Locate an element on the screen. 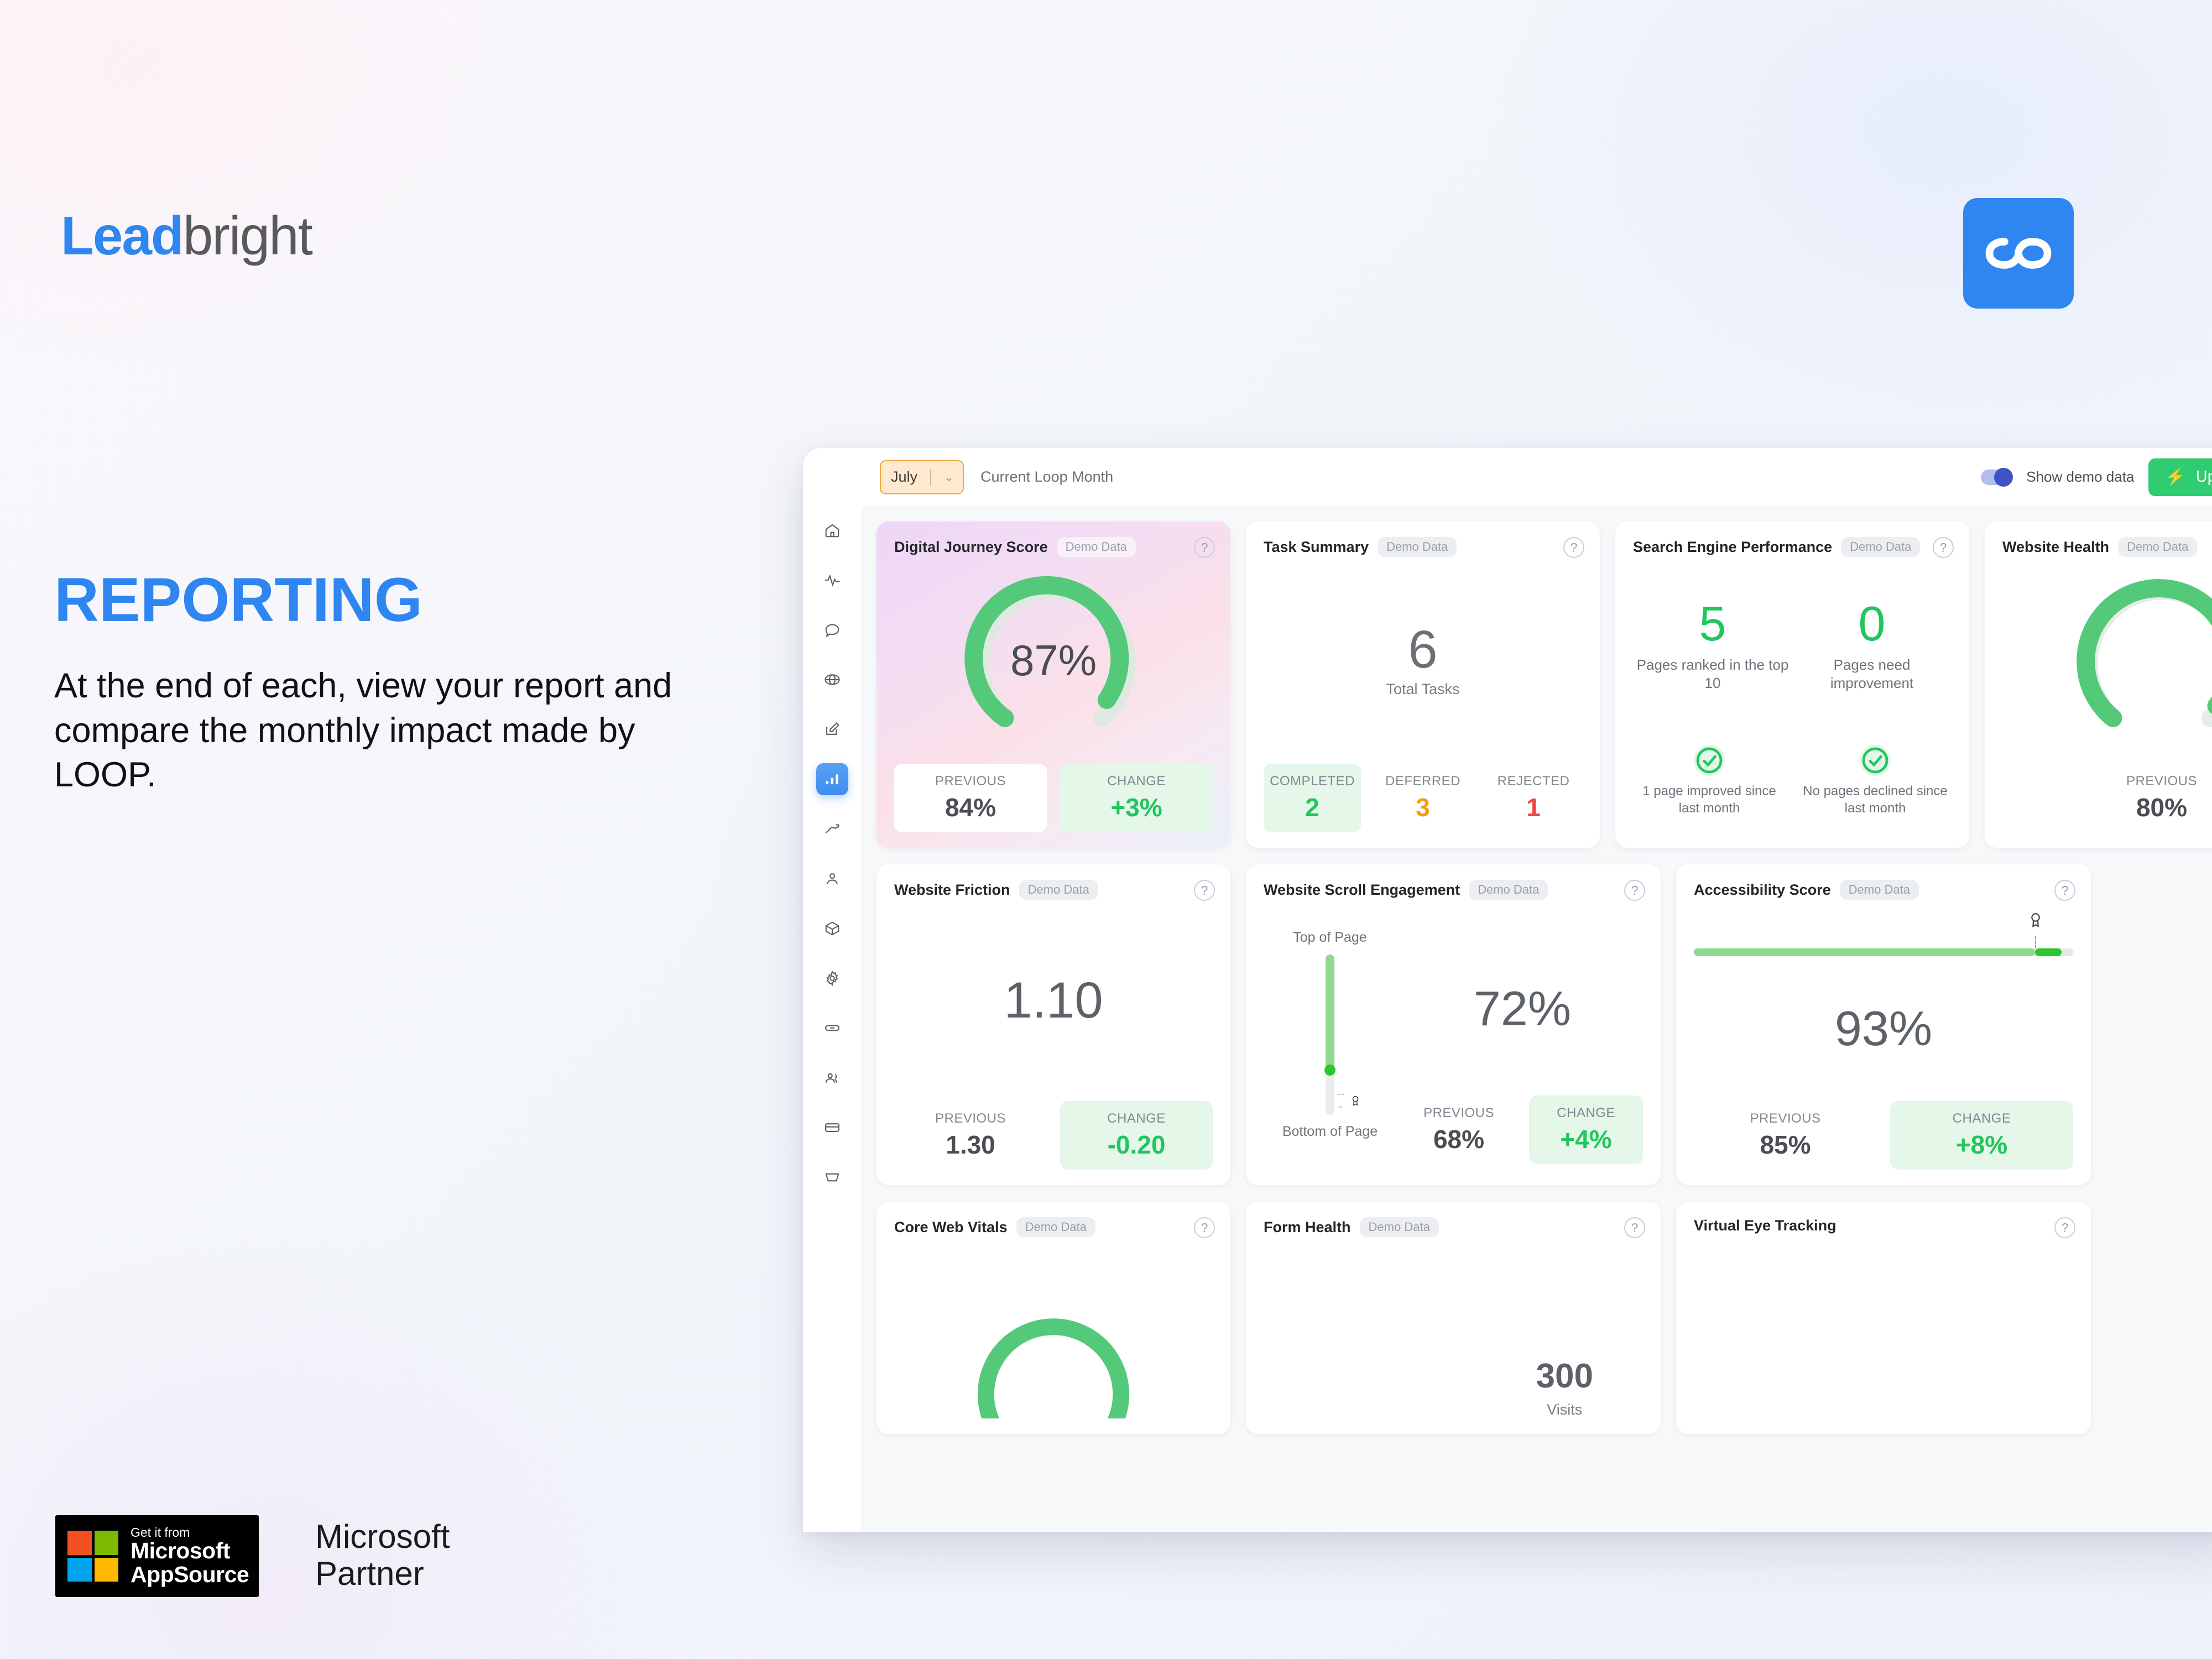  benchmark-medal-icon: --- is located at coordinates (1349, 1101).